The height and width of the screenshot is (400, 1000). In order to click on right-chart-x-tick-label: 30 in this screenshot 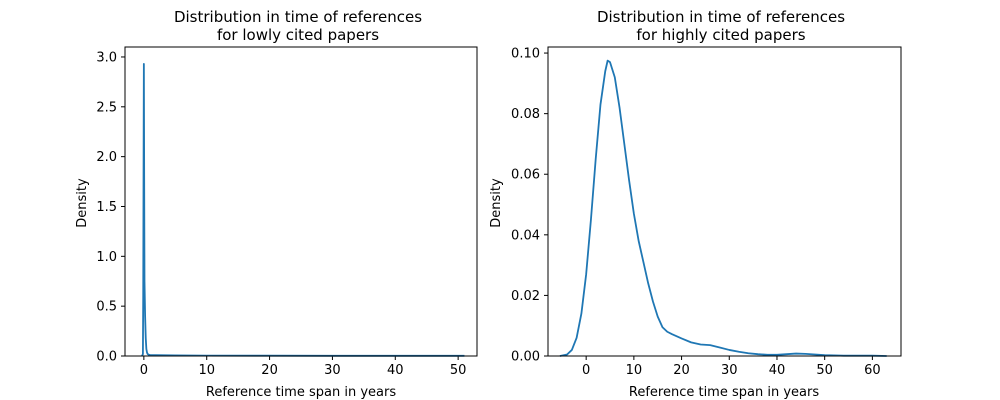, I will do `click(729, 370)`.